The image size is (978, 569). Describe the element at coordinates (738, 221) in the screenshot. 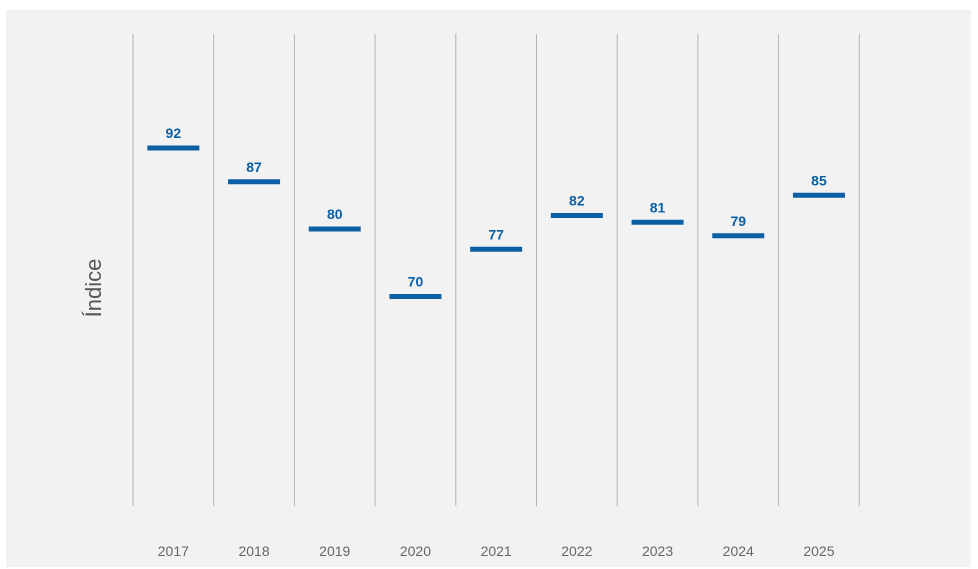

I see `data-label-2024: 79` at that location.